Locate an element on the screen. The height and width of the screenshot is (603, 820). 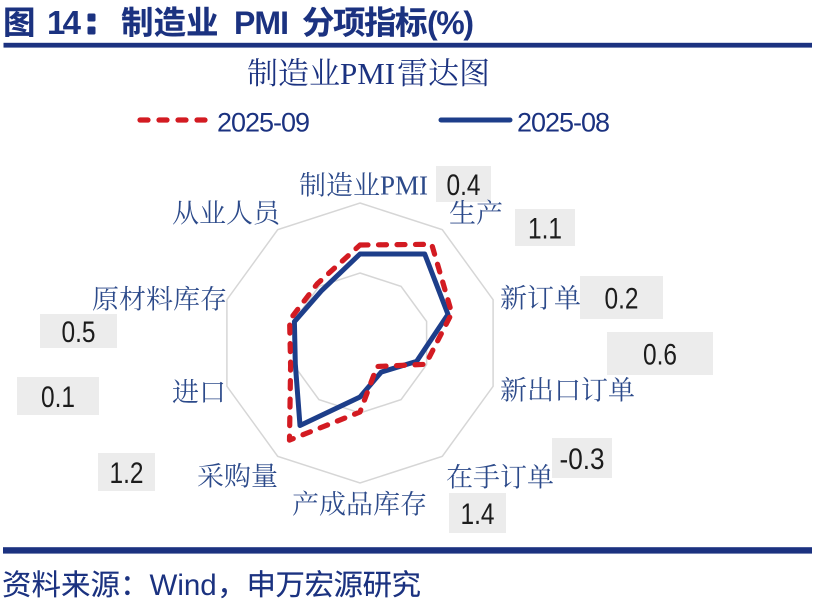
svg-text: 2025-08 is located at coordinates (563, 123).